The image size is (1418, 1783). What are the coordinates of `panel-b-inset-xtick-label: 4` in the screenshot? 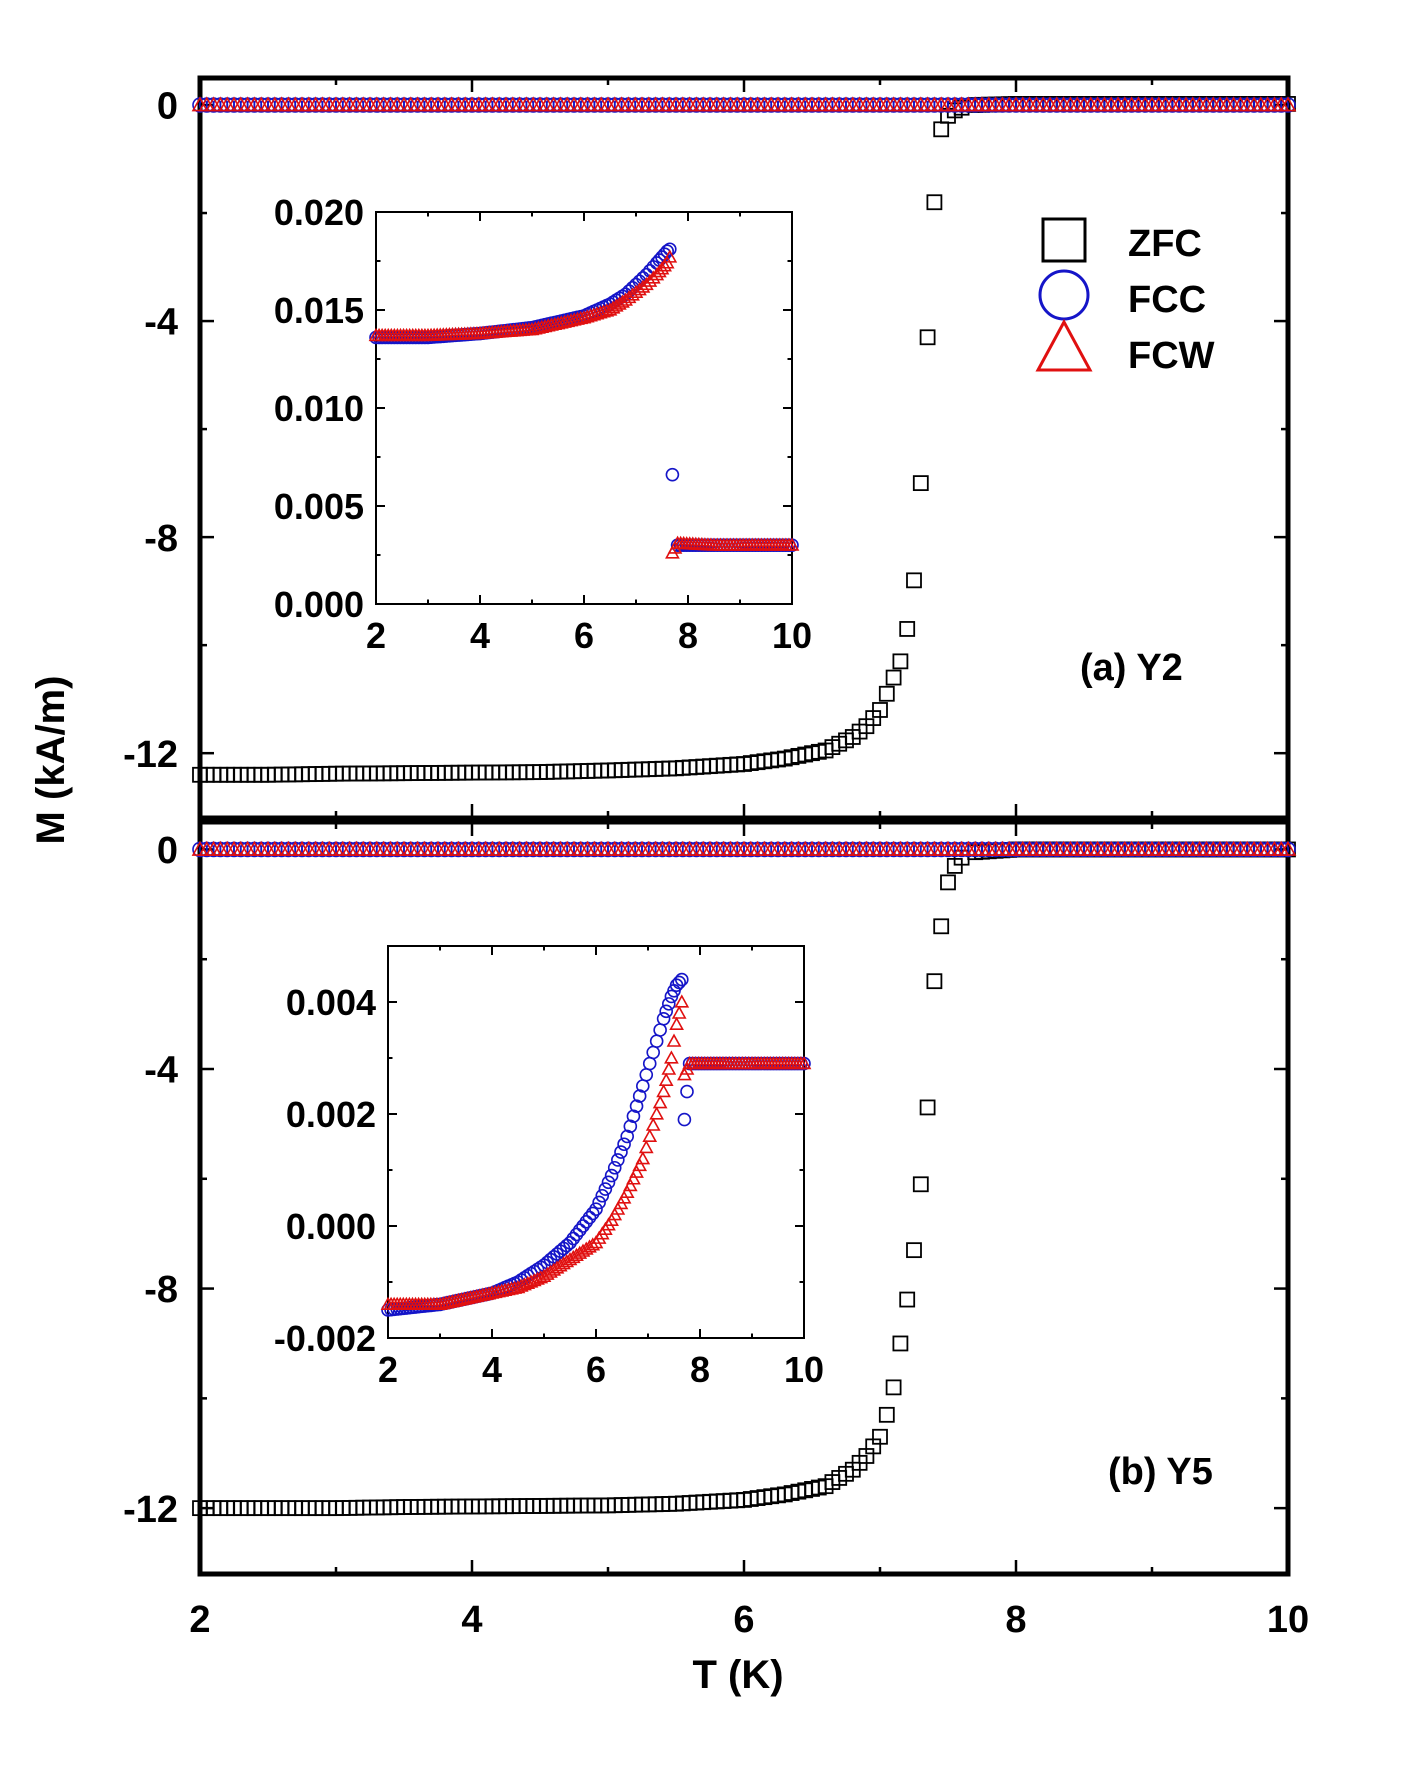 It's located at (492, 1369).